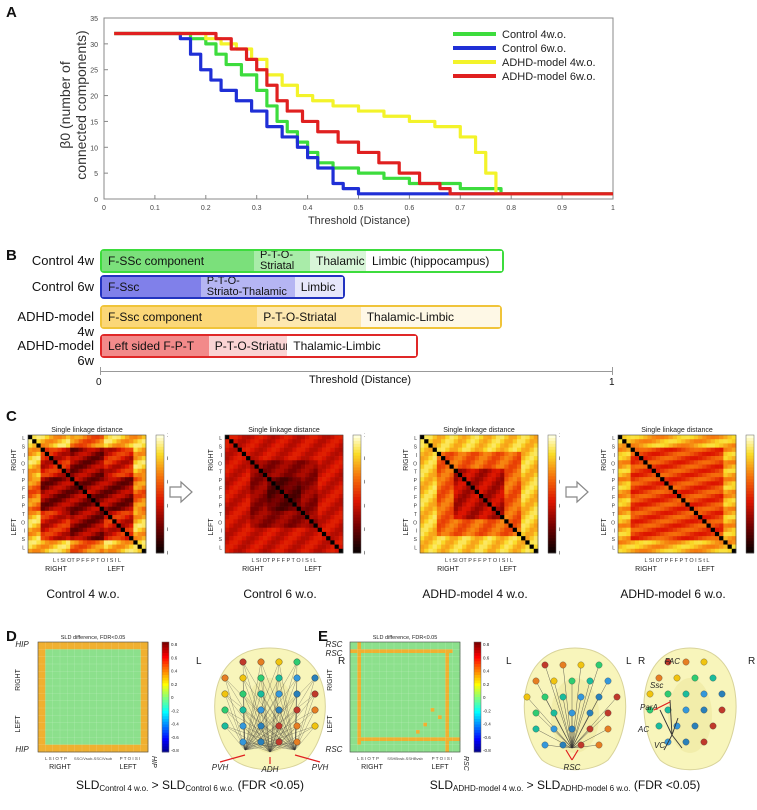  What do you see at coordinates (415, 523) in the screenshot?
I see `axis-region-label: O` at bounding box center [415, 523].